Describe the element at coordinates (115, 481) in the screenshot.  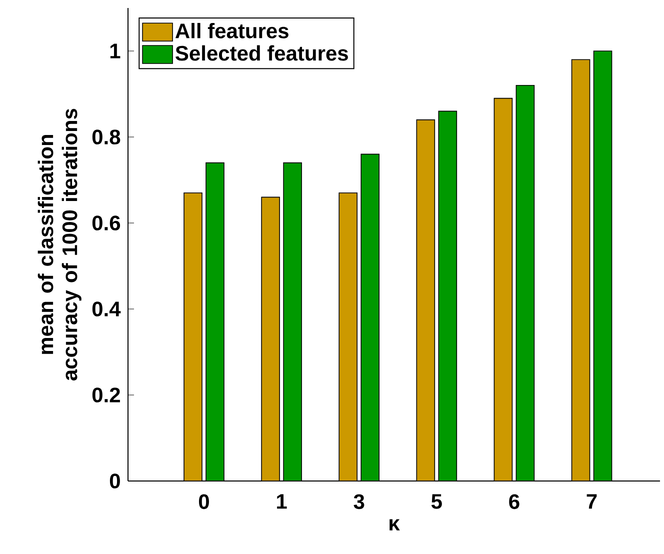
I see `y-tick-label: 0` at that location.